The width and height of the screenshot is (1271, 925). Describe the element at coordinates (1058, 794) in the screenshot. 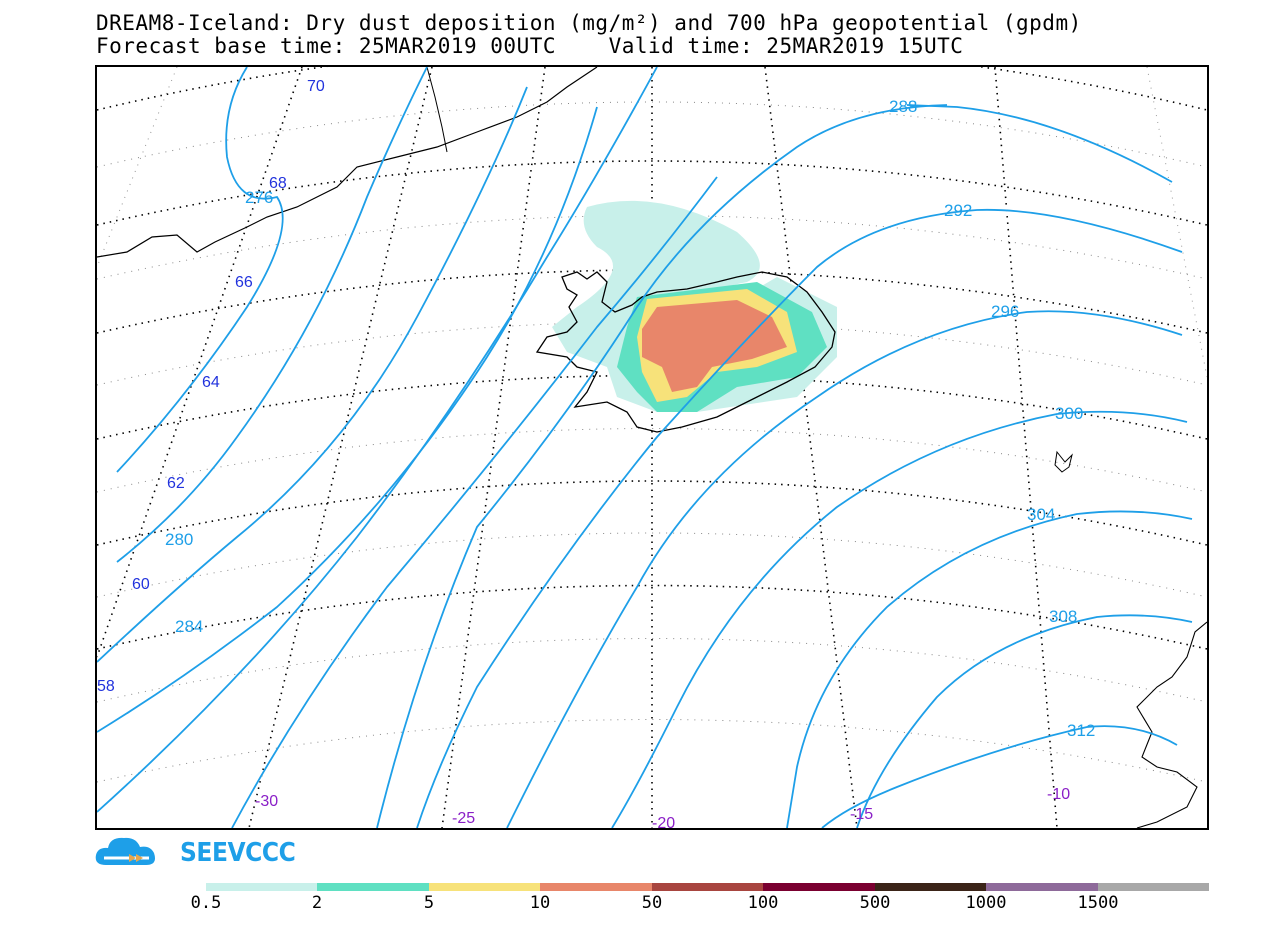

I see `lon-label-minus-10: -10` at that location.